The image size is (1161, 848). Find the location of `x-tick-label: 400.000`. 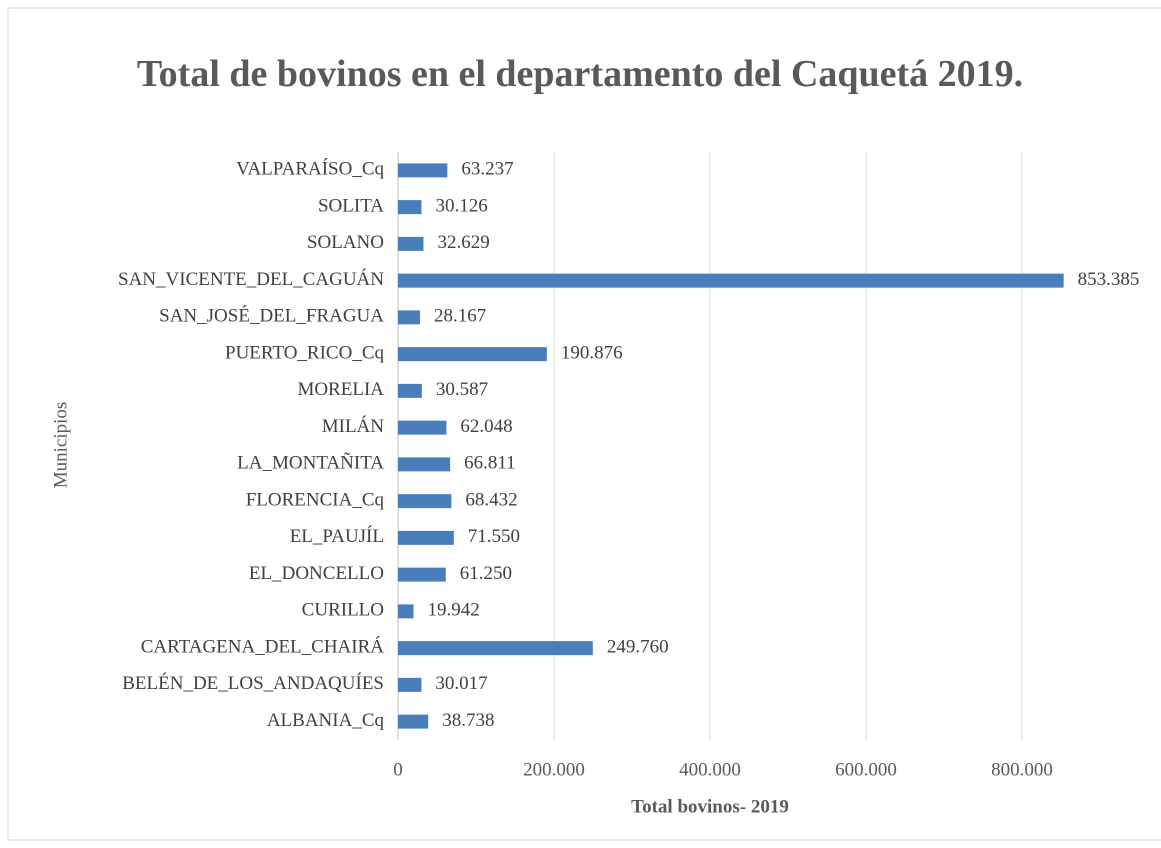

x-tick-label: 400.000 is located at coordinates (710, 769).